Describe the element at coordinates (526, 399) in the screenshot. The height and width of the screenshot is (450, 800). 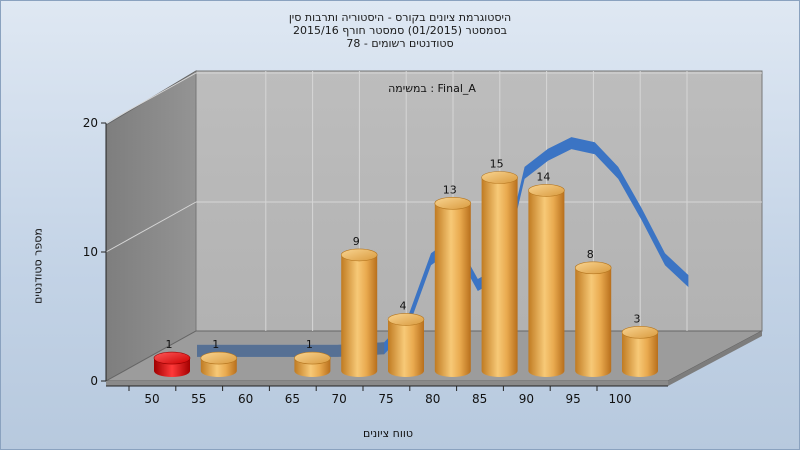
I see `x-tick-label: 90` at that location.